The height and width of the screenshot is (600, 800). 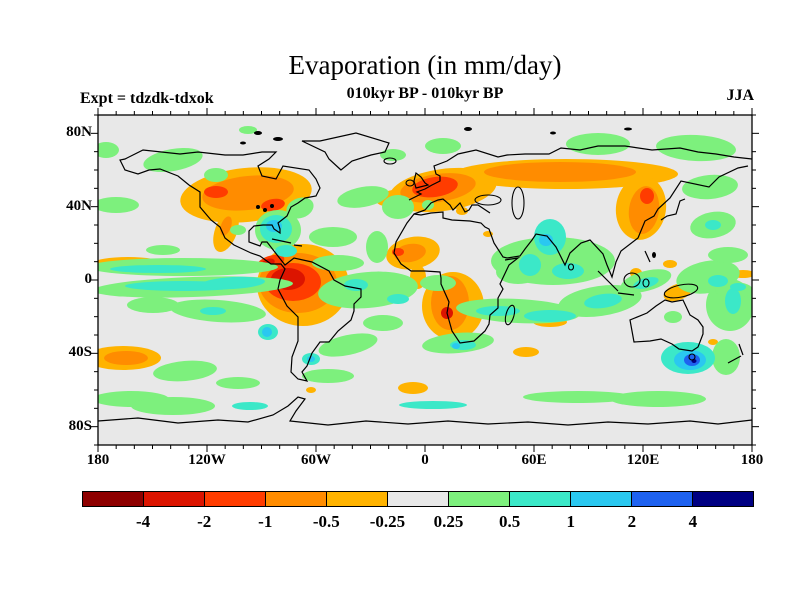 I want to click on plot-subtitle: 010kyr BP - 010kyr BP, so click(x=425, y=93).